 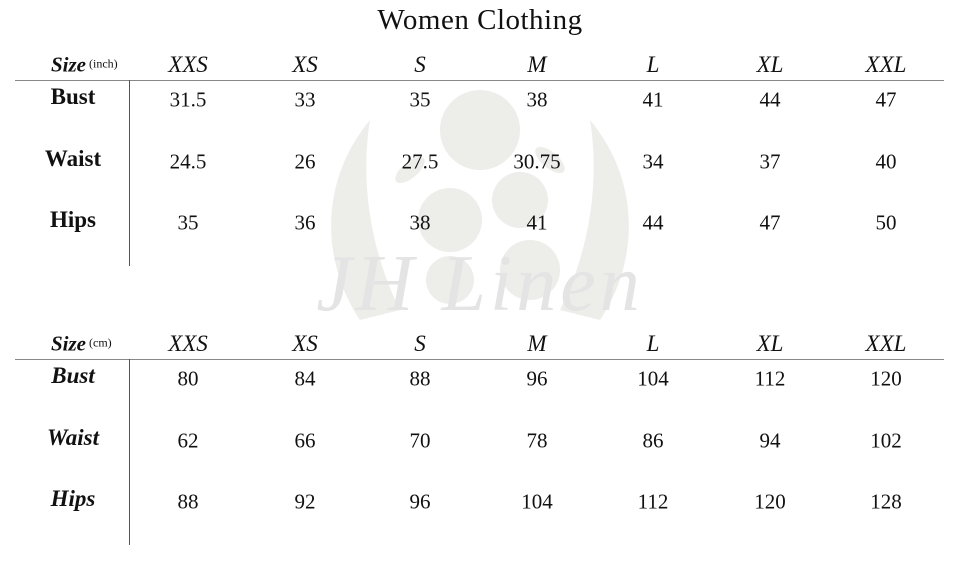 What do you see at coordinates (305, 440) in the screenshot?
I see `table-cell: 66` at bounding box center [305, 440].